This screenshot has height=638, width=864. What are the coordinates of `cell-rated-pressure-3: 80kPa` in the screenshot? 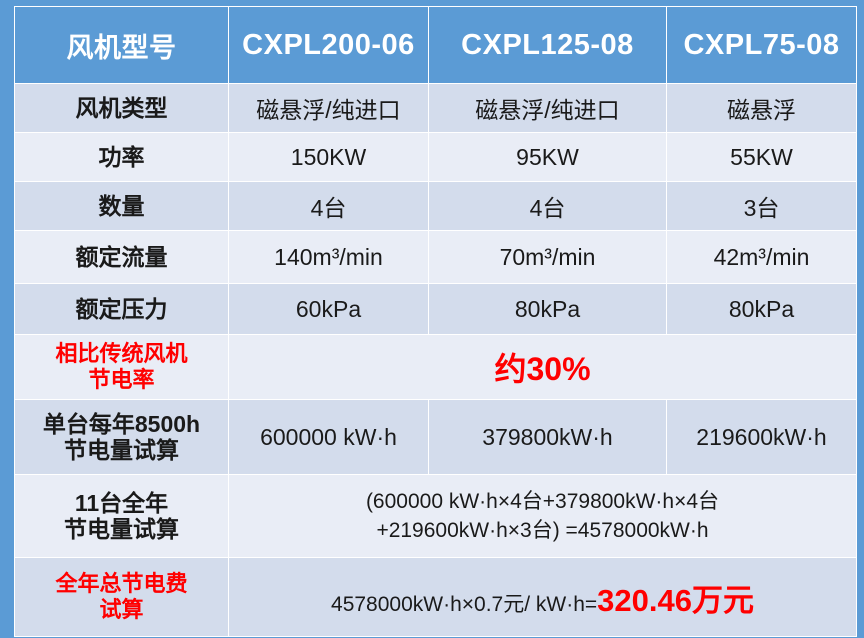 It's located at (761, 309).